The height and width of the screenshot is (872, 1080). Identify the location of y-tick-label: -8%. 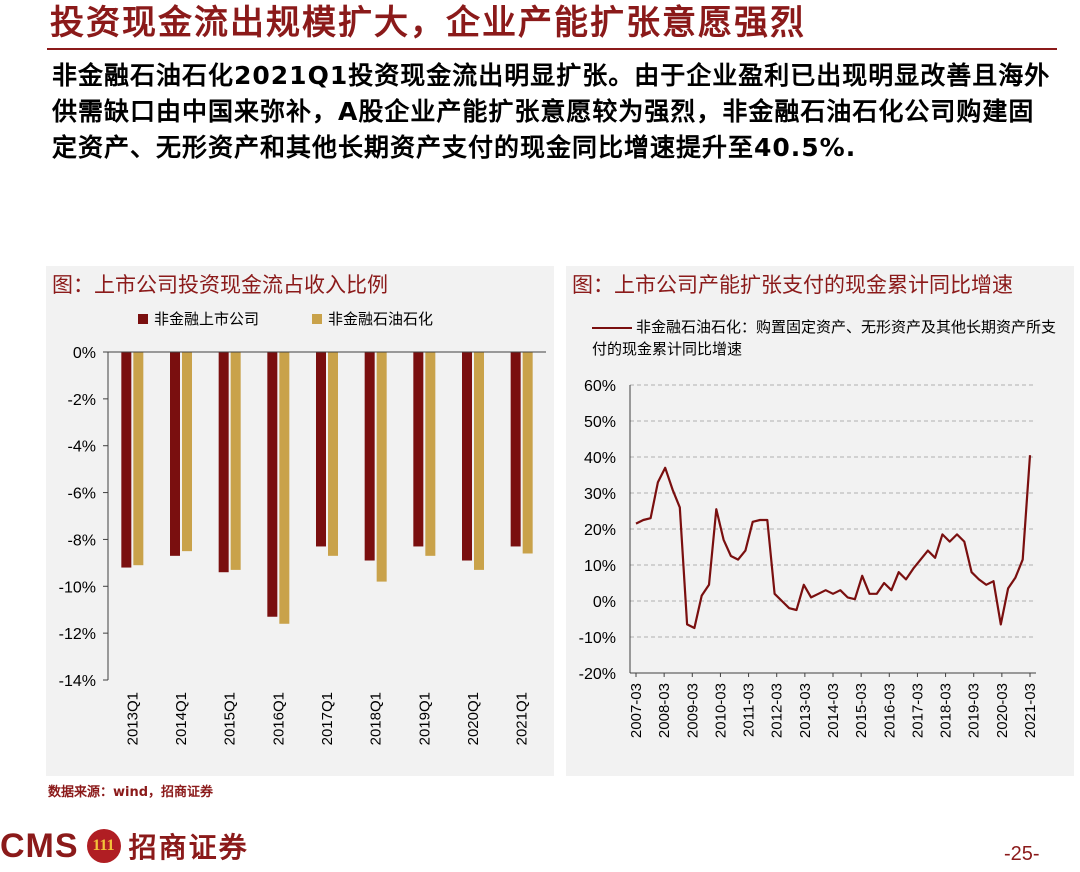
(82, 540).